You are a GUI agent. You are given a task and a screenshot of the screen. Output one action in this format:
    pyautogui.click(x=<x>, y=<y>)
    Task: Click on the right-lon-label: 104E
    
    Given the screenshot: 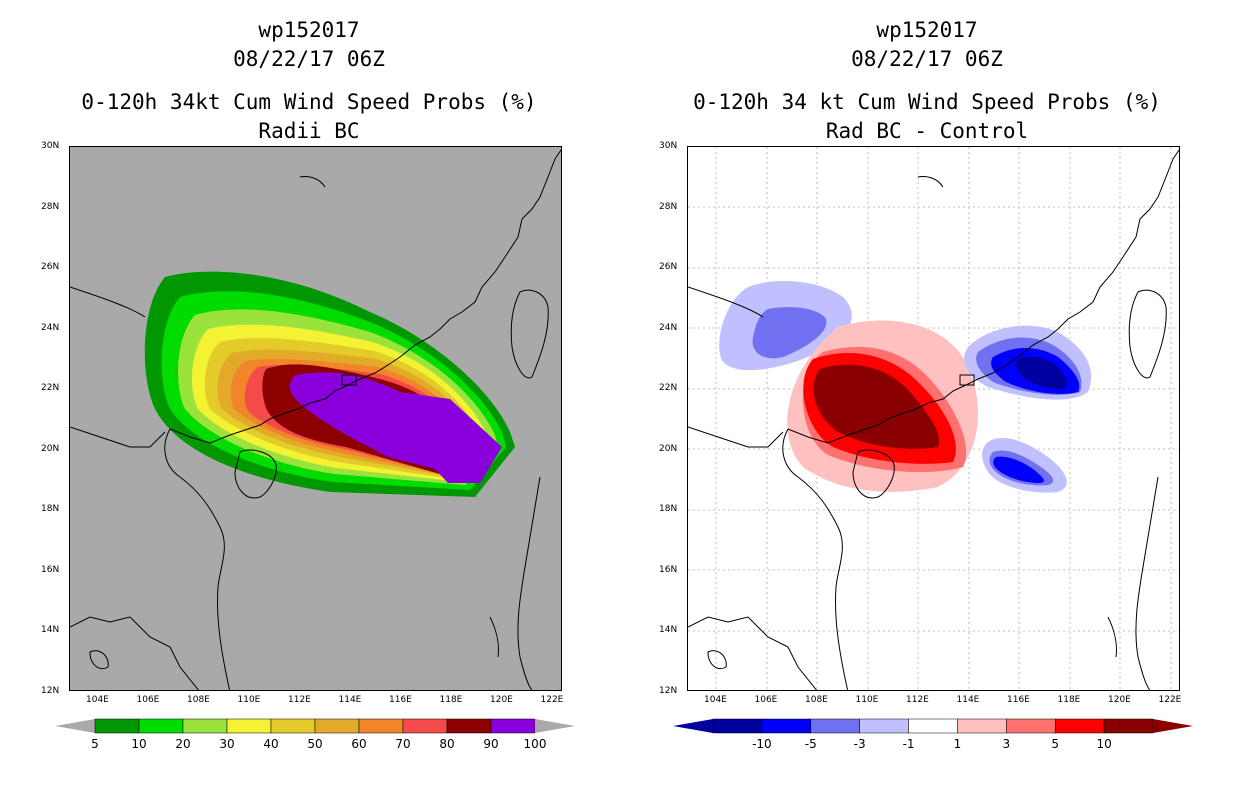 What is the action you would take?
    pyautogui.click(x=715, y=700)
    